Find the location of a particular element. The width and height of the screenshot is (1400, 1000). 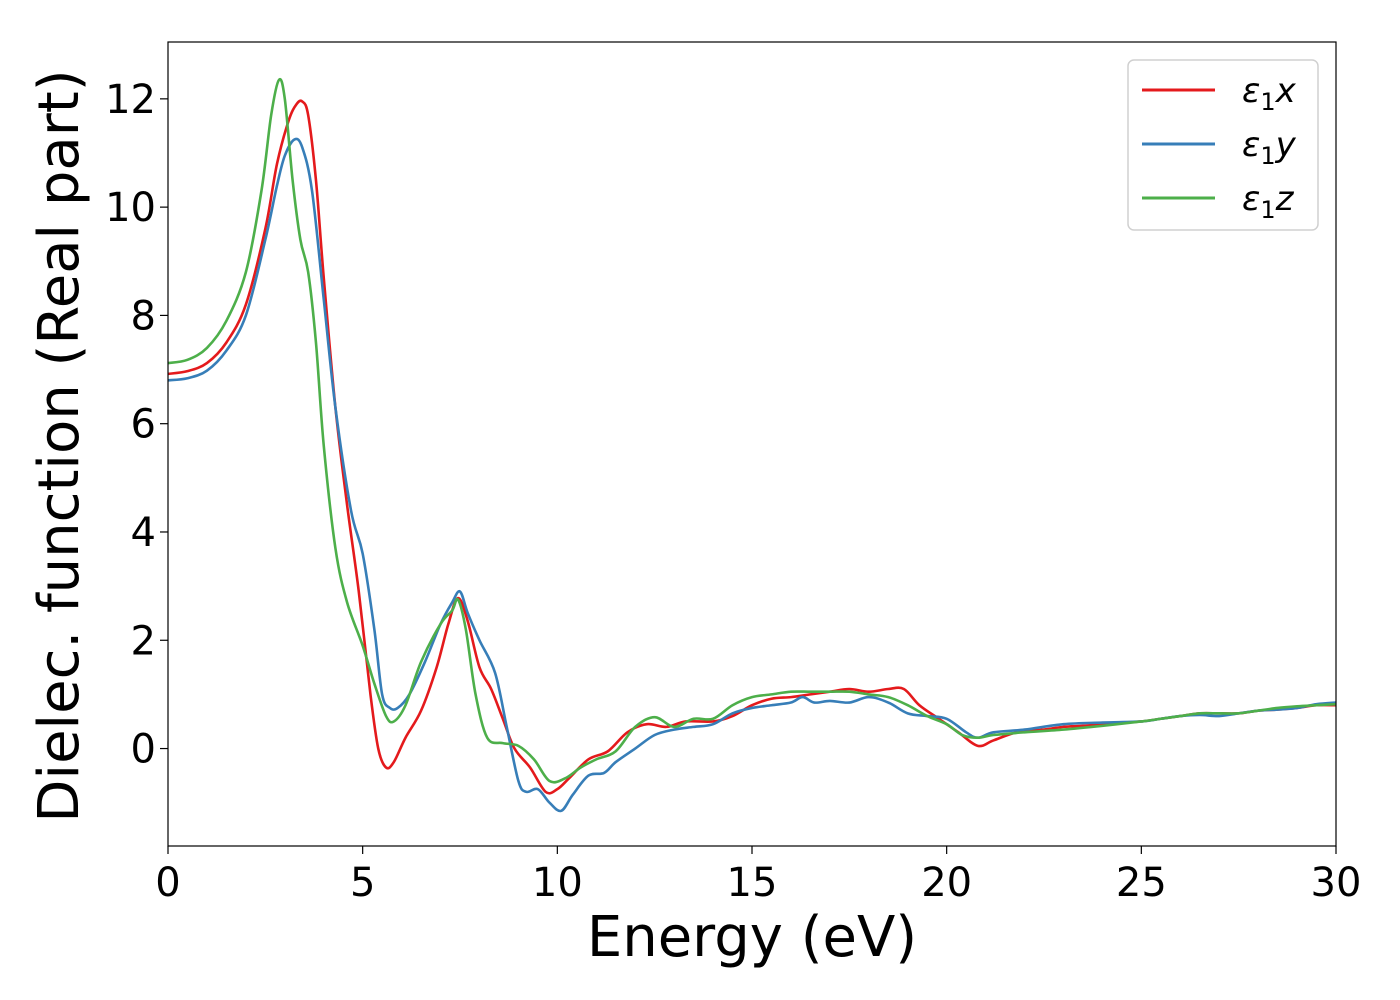

y-tick-label: 8 is located at coordinates (143, 316).